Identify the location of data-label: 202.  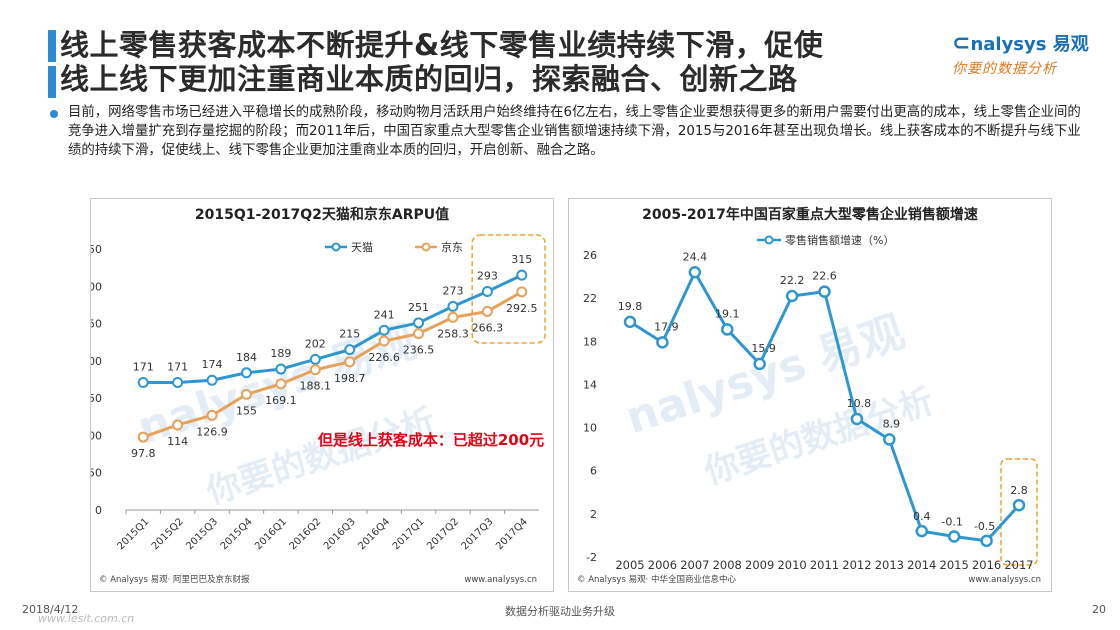
(315, 343).